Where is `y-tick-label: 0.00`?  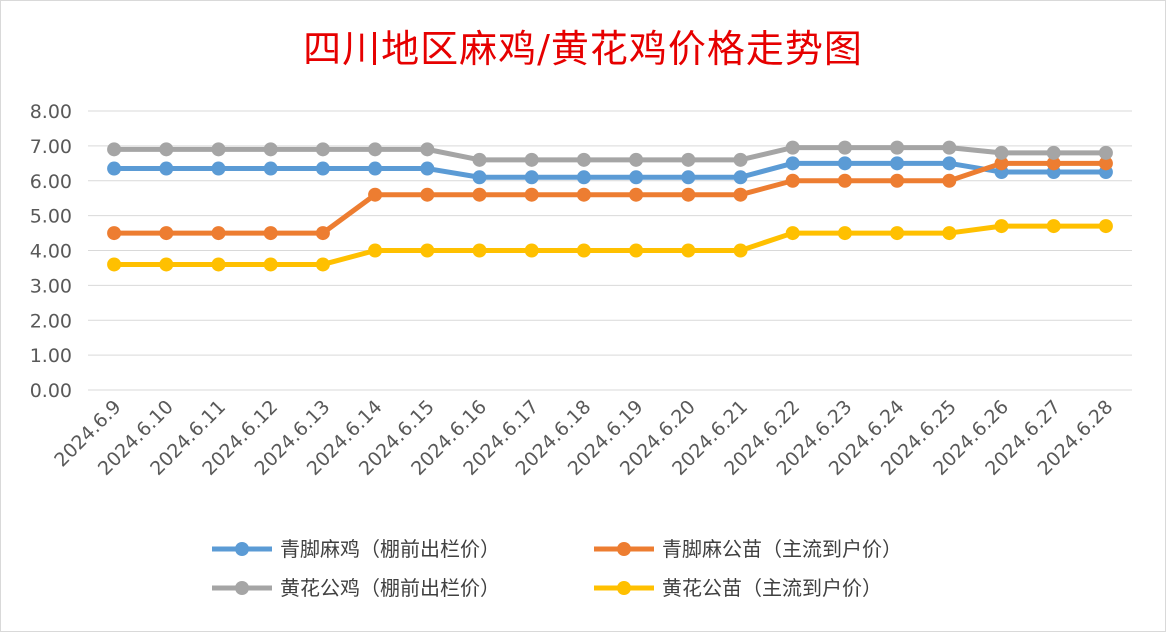 y-tick-label: 0.00 is located at coordinates (51, 391).